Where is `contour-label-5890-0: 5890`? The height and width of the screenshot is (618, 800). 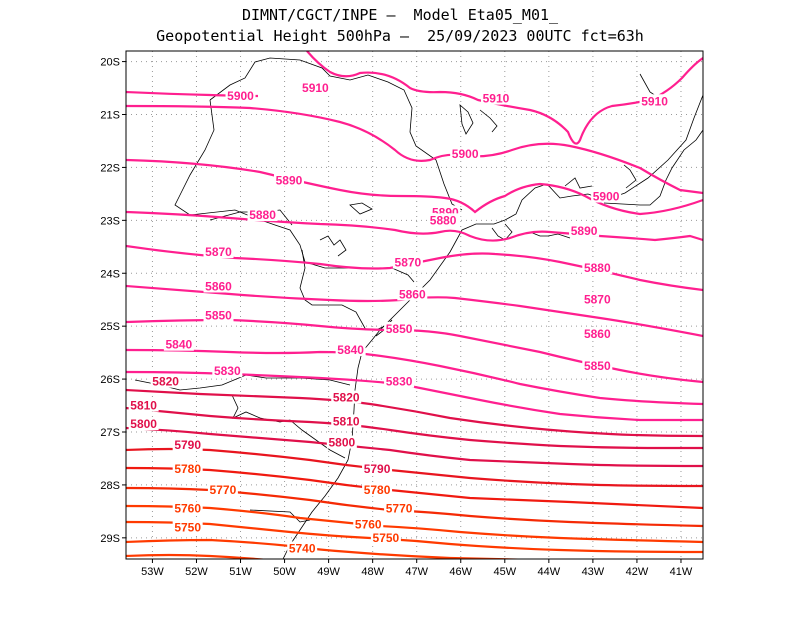
contour-label-5890-0: 5890 is located at coordinates (289, 181).